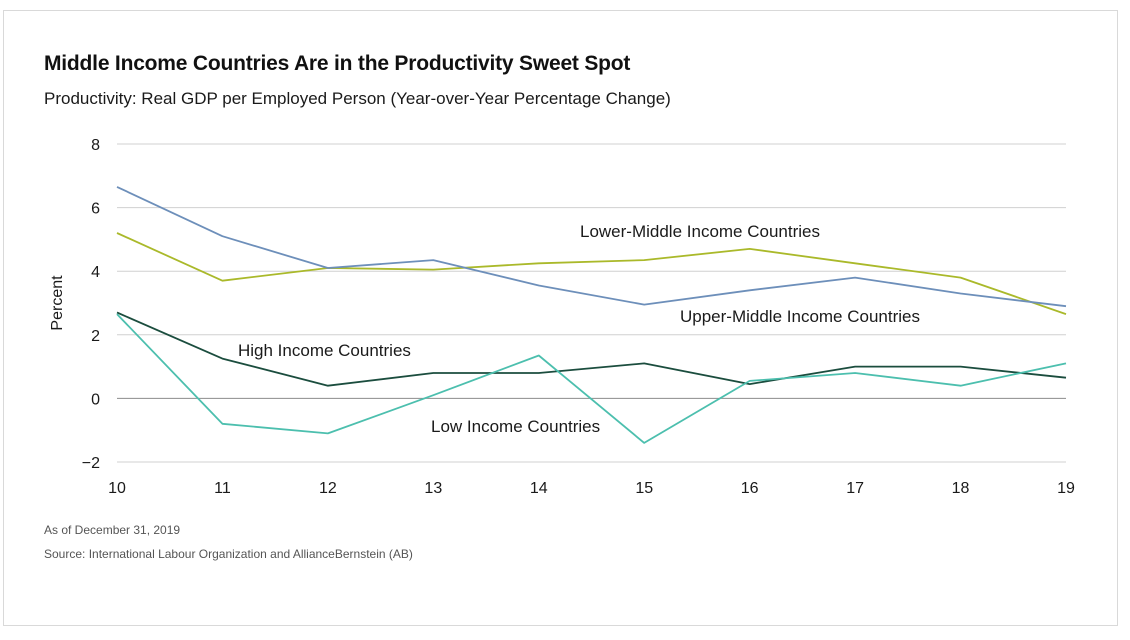 Image resolution: width=1130 pixels, height=640 pixels. Describe the element at coordinates (591, 488) in the screenshot. I see `x-axis-tick-labels: 10 11 12 13 14 15 16 17 18 19` at that location.